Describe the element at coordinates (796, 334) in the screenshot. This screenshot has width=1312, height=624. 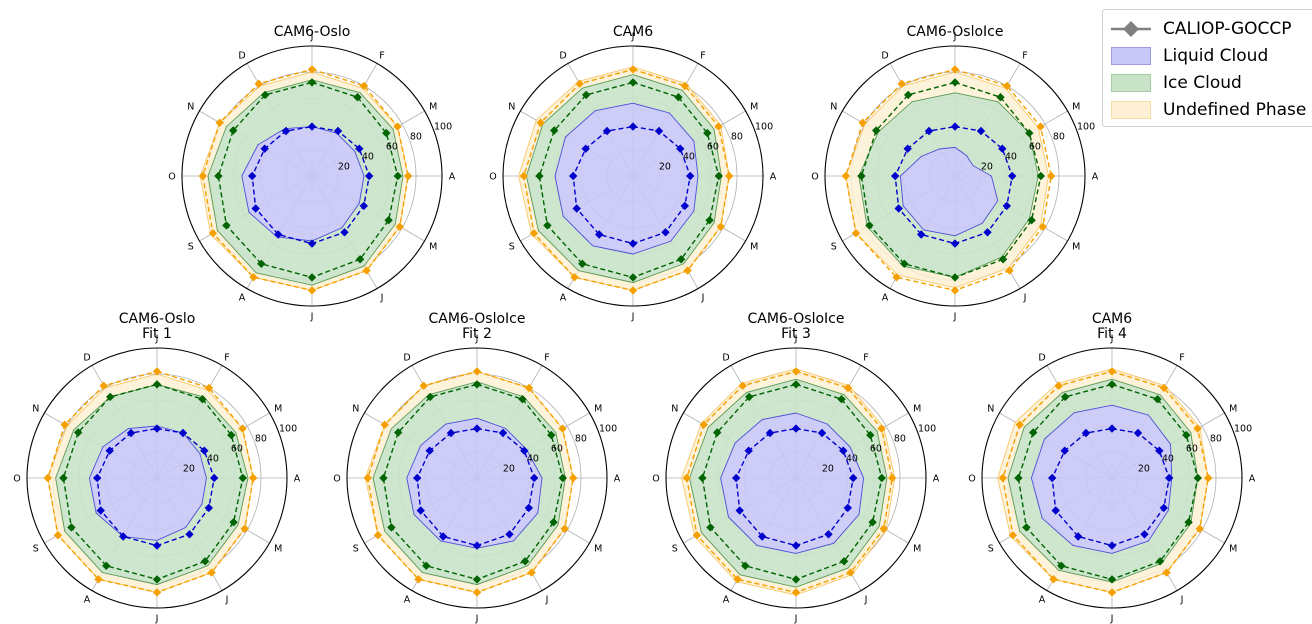
I see `chart-title: Fit 3` at that location.